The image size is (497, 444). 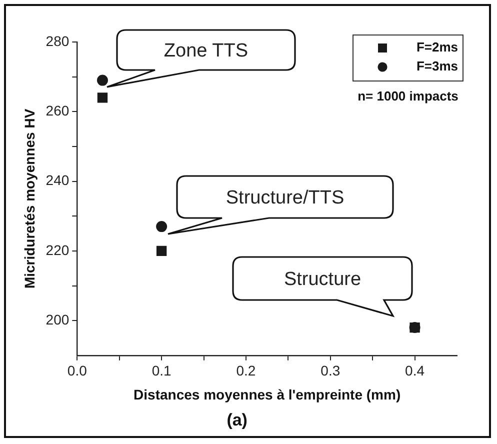 I want to click on y-tick-label: 200, so click(x=58, y=319).